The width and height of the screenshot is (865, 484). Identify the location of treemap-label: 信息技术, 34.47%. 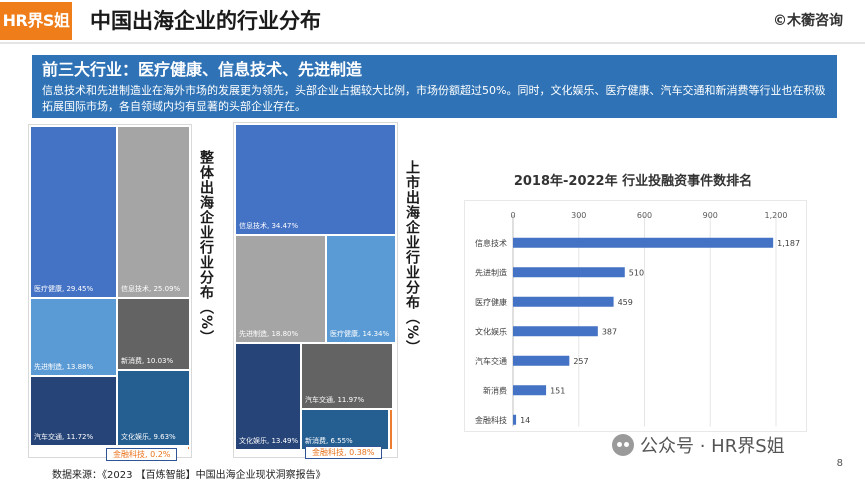
(269, 226).